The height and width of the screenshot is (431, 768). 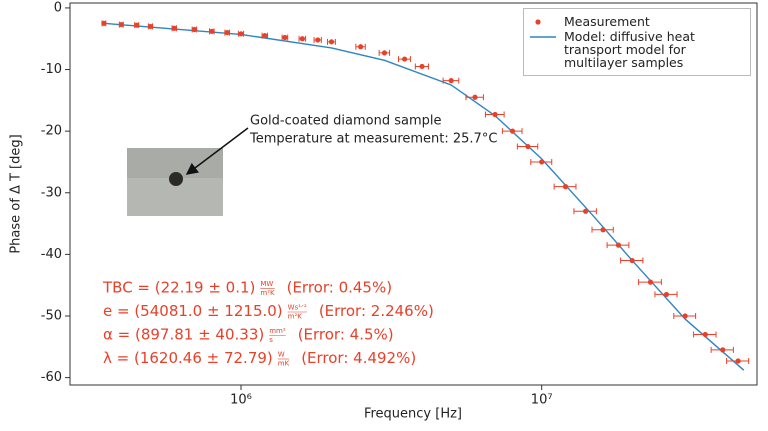 I want to click on fit-unit-den: s, so click(x=271, y=340).